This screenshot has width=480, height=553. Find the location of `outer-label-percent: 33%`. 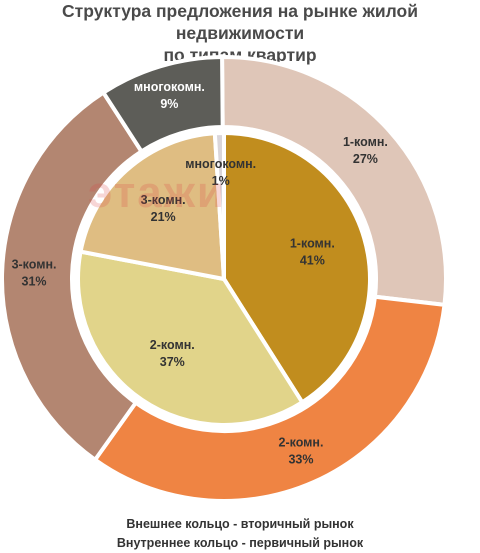

outer-label-percent: 33% is located at coordinates (300, 460).